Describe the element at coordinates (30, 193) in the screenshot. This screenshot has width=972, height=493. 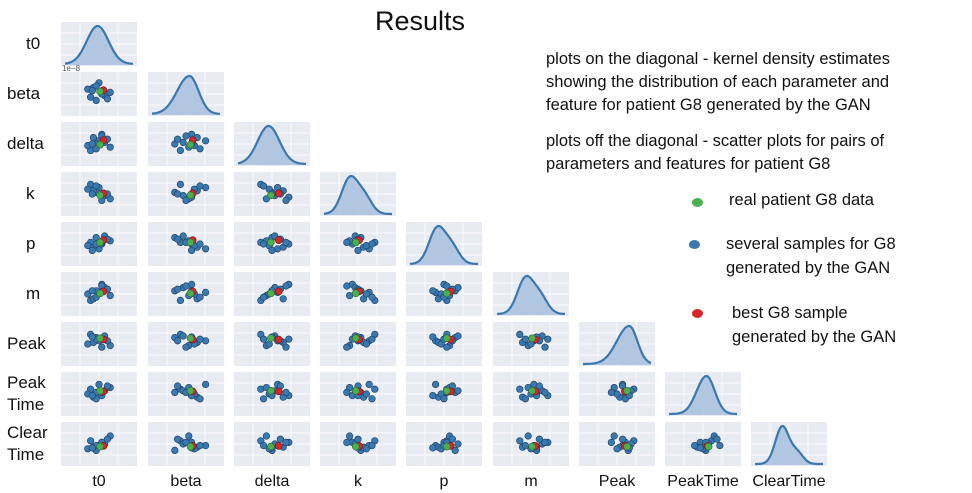
I see `row-label-text: k` at that location.